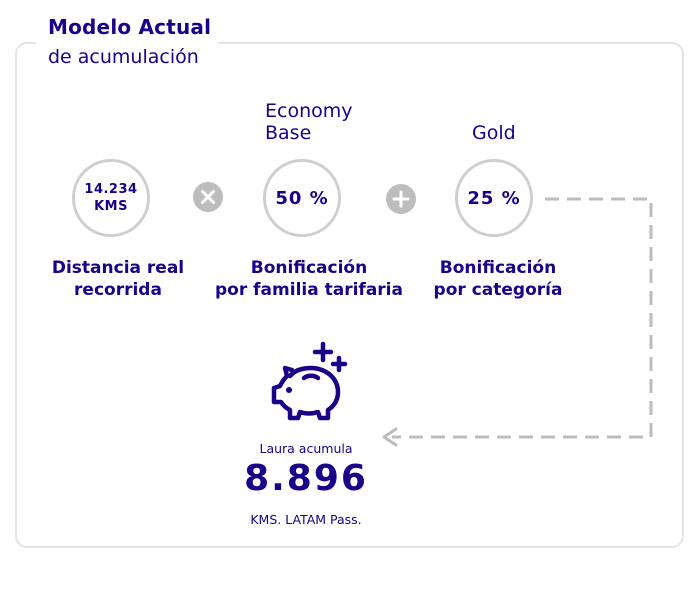  Describe the element at coordinates (401, 199) in the screenshot. I see `plus-icon` at that location.